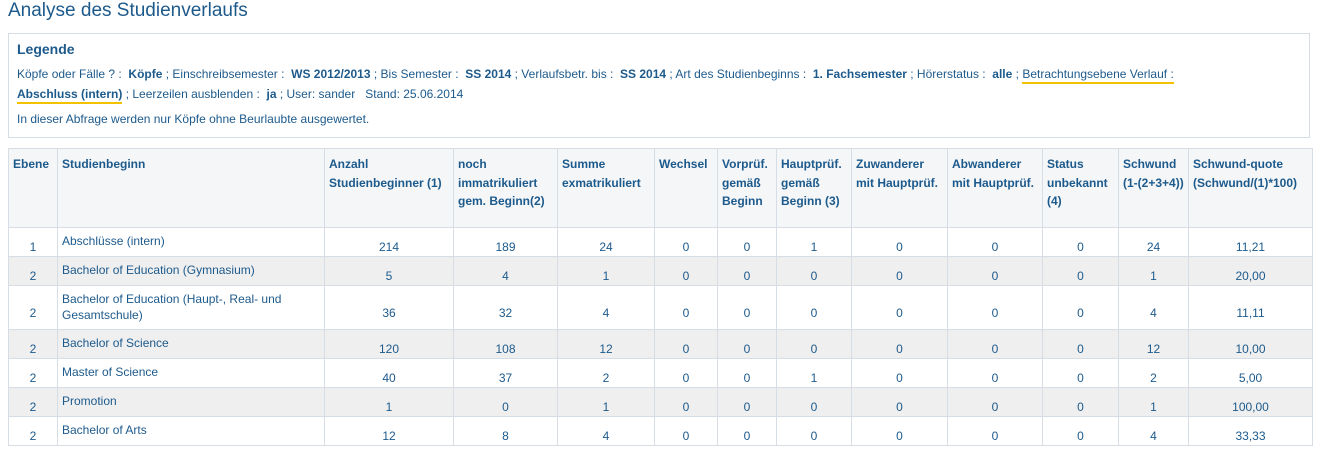 This screenshot has height=456, width=1318. Describe the element at coordinates (191, 188) in the screenshot. I see `column-header: Studienbeginn` at that location.